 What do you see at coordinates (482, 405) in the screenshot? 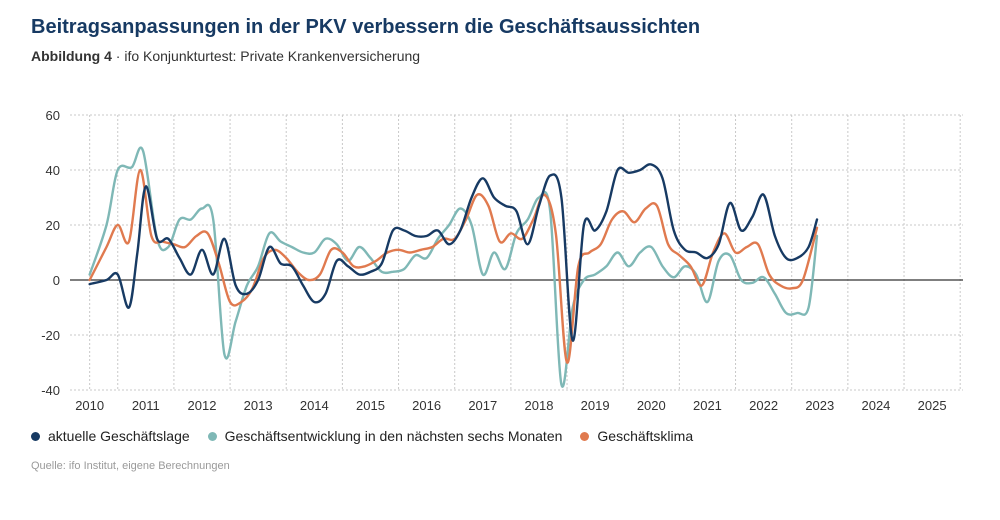
I see `x-tick-label: 2017` at bounding box center [482, 405].